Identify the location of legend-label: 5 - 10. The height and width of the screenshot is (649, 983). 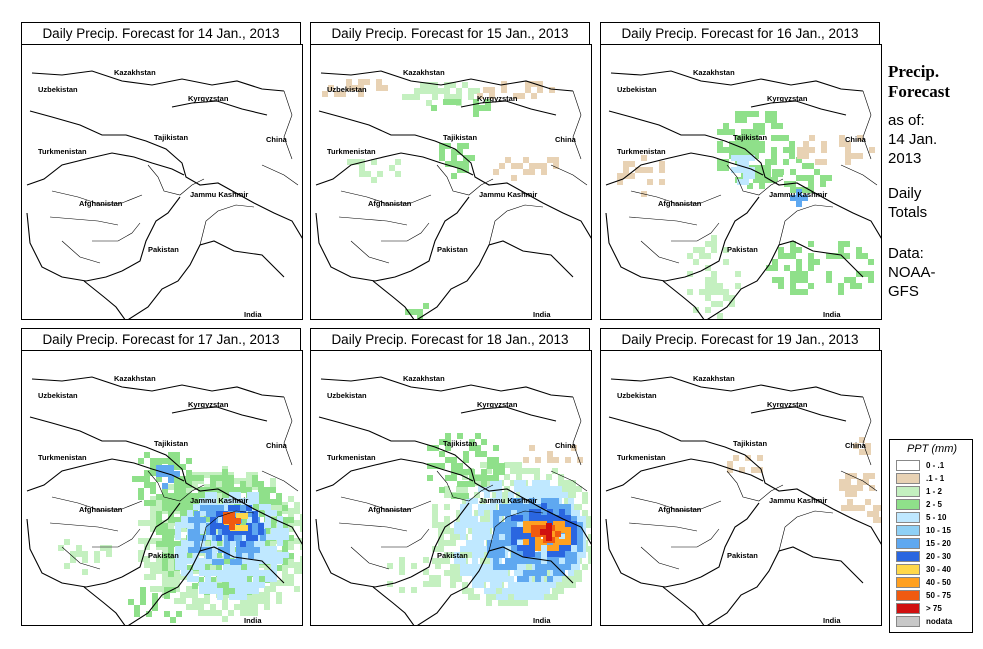
(936, 517).